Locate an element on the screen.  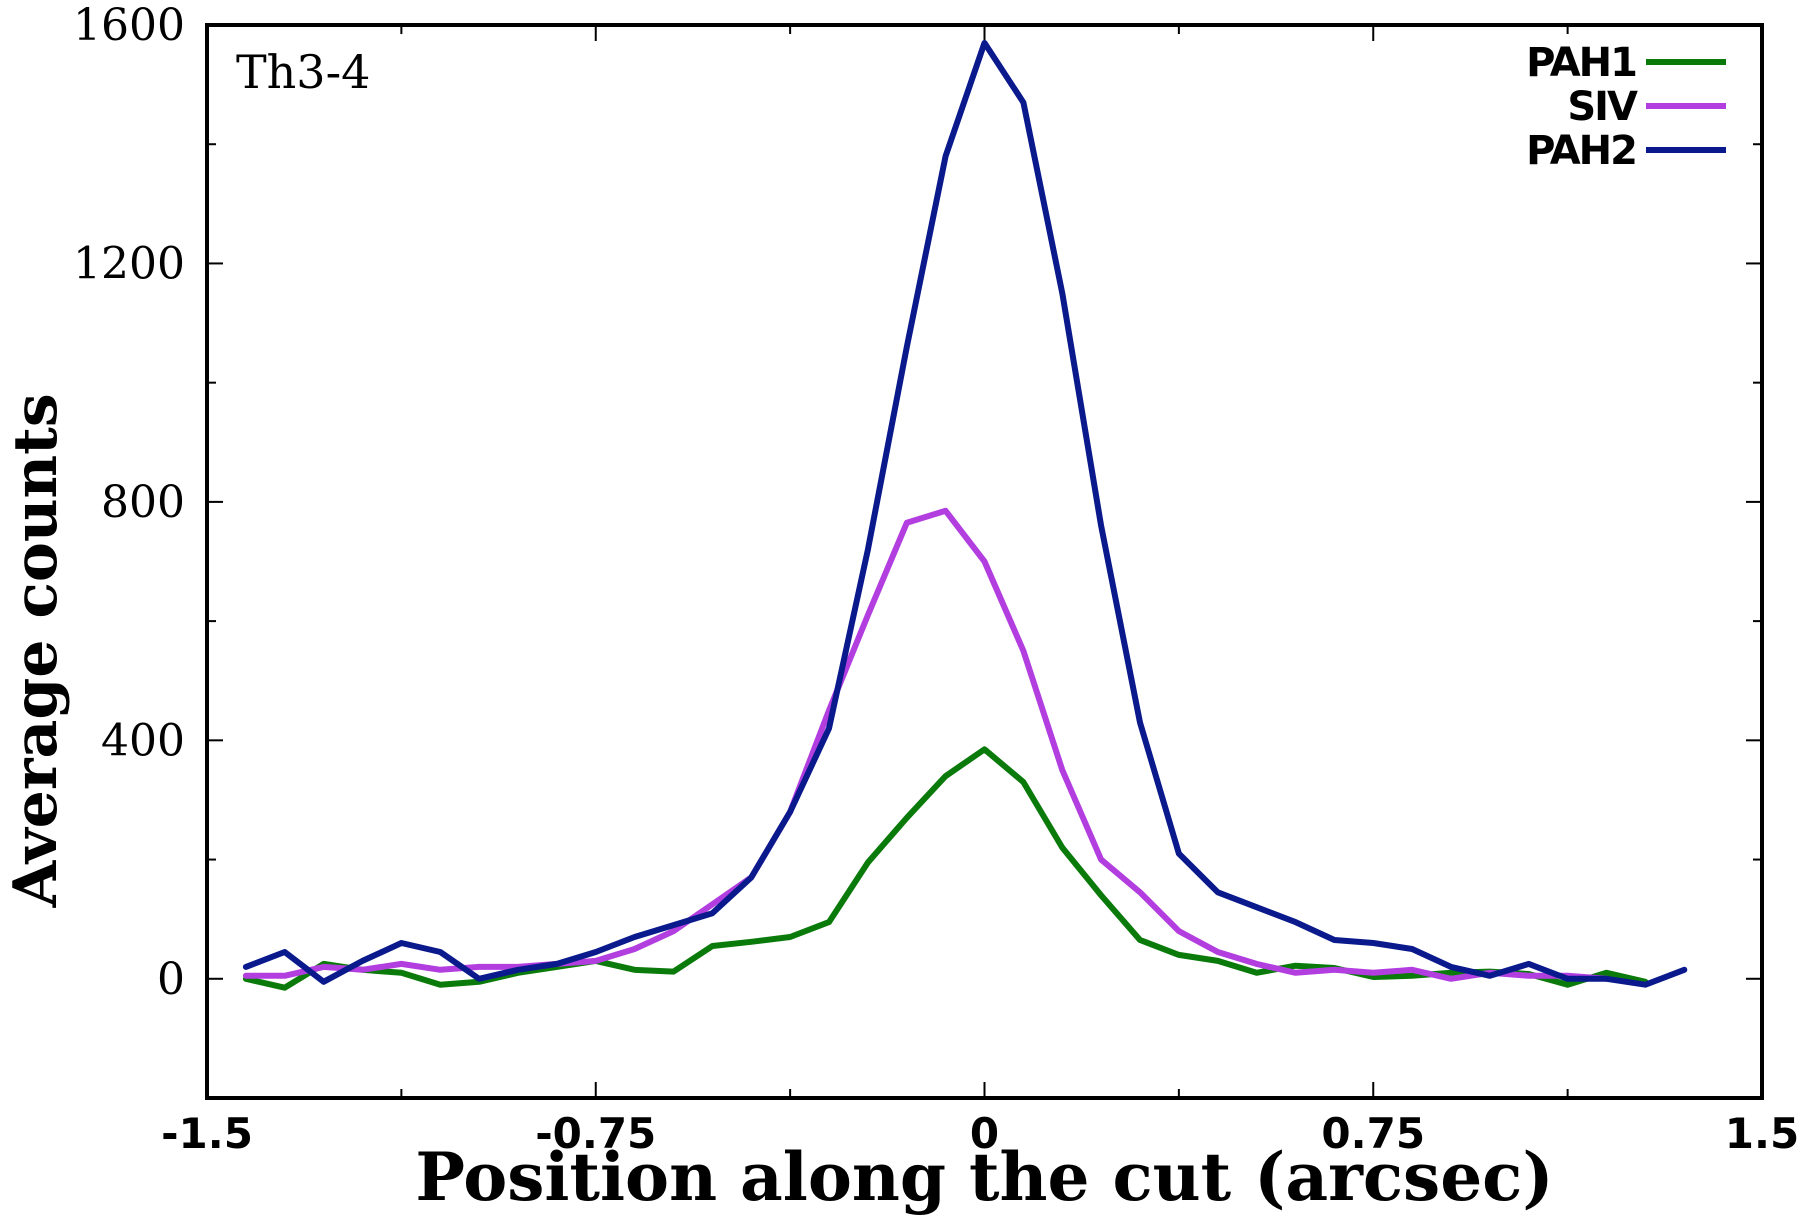
y-axis-title: Average counts is located at coordinates (36, 650).